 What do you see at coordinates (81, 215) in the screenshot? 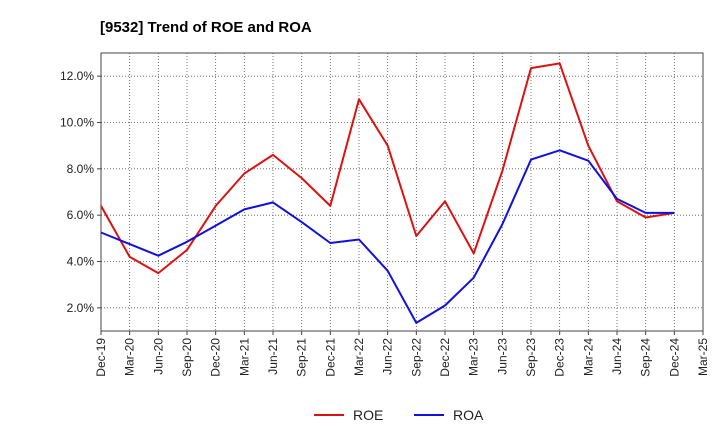
I see `y-tick-label: 6.0%` at bounding box center [81, 215].